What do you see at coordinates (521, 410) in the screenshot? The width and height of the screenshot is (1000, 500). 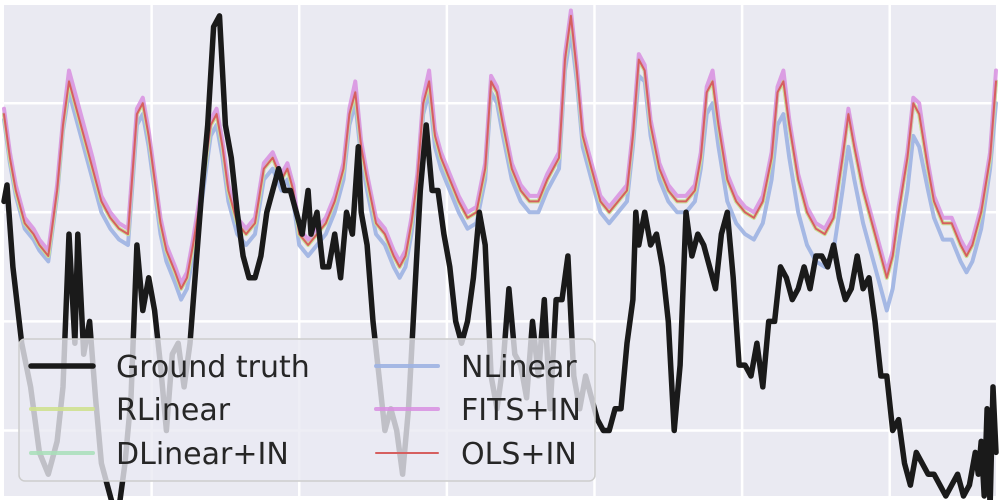 I see `legend-label-fits-in: FITS+IN` at bounding box center [521, 410].